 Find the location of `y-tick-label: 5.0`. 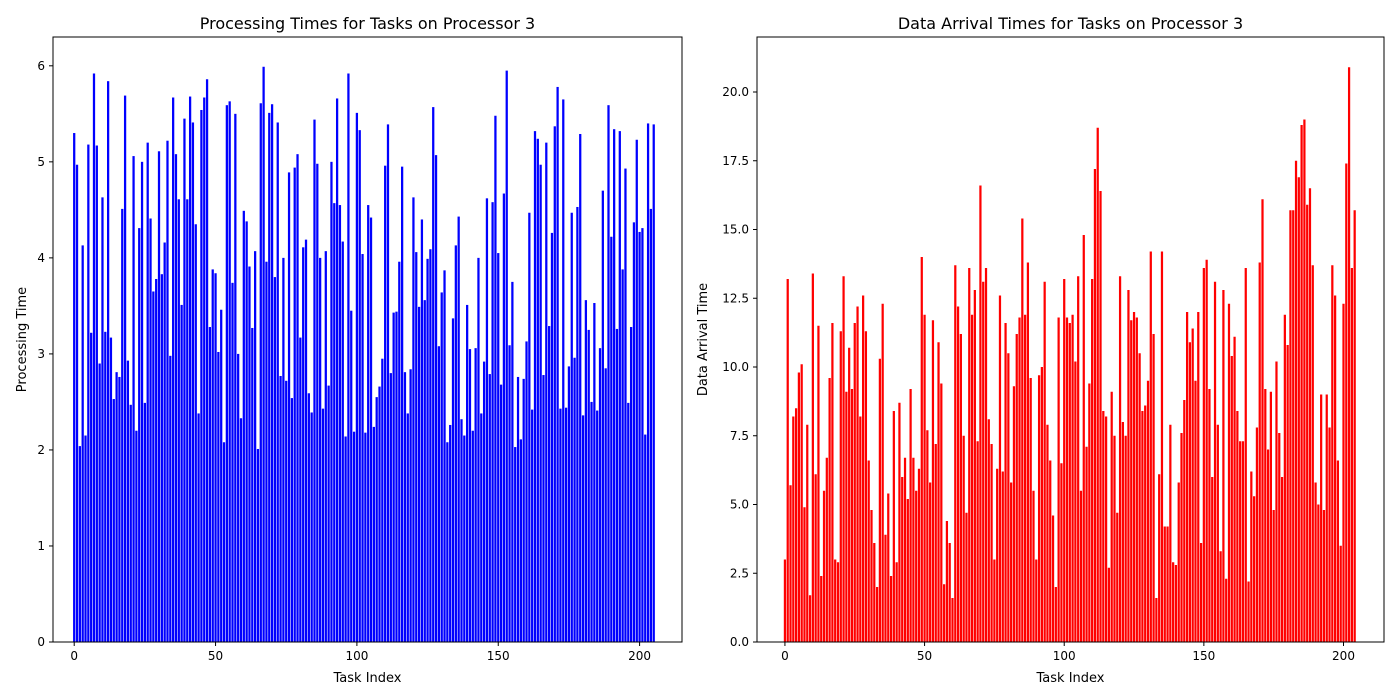

y-tick-label: 5.0 is located at coordinates (739, 505).